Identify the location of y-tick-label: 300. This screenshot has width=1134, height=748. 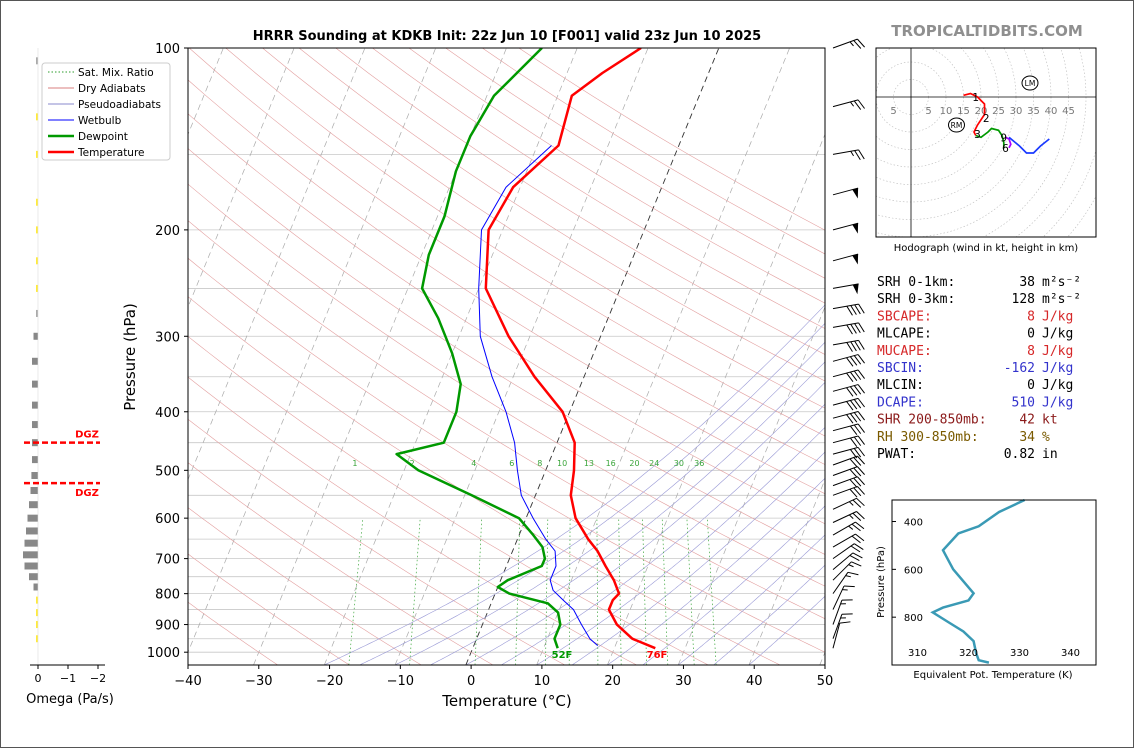
(167, 337).